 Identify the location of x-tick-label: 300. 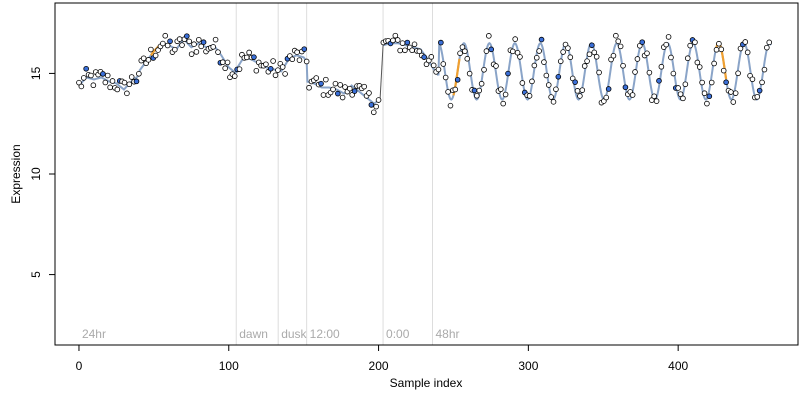
(528, 366).